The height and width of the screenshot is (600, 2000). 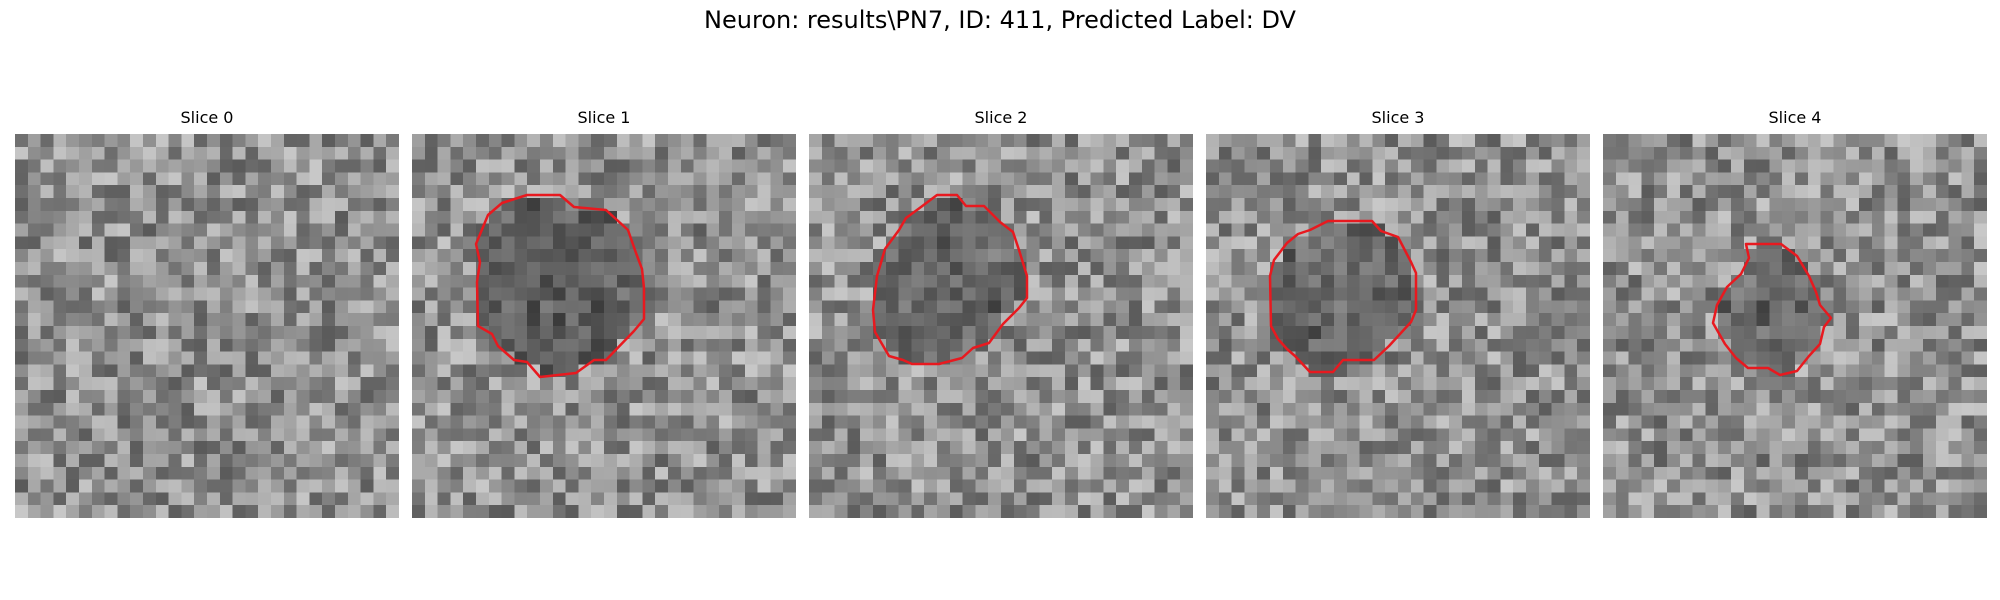 What do you see at coordinates (207, 117) in the screenshot?
I see `slice-title: Slice 0` at bounding box center [207, 117].